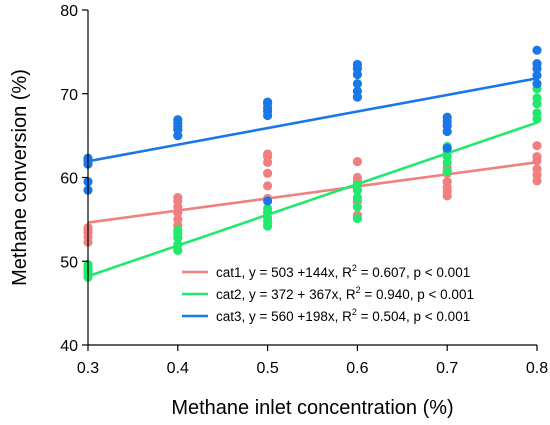 This screenshot has width=550, height=425. Describe the element at coordinates (69, 346) in the screenshot. I see `y-tick-label: 40` at that location.